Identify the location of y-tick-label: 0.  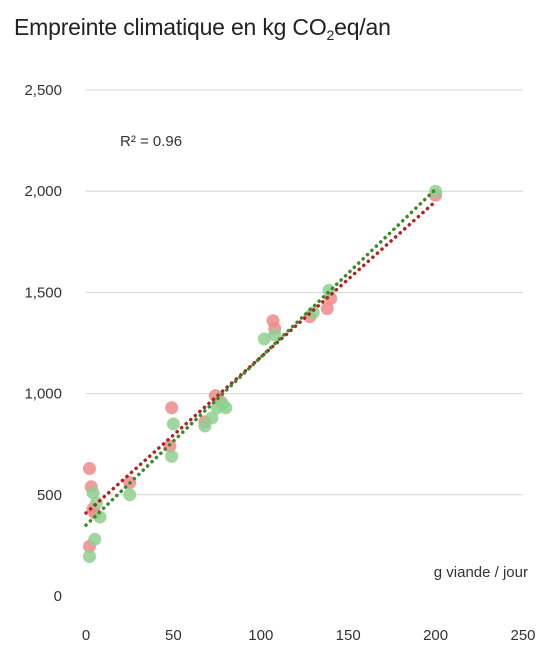
(58, 596).